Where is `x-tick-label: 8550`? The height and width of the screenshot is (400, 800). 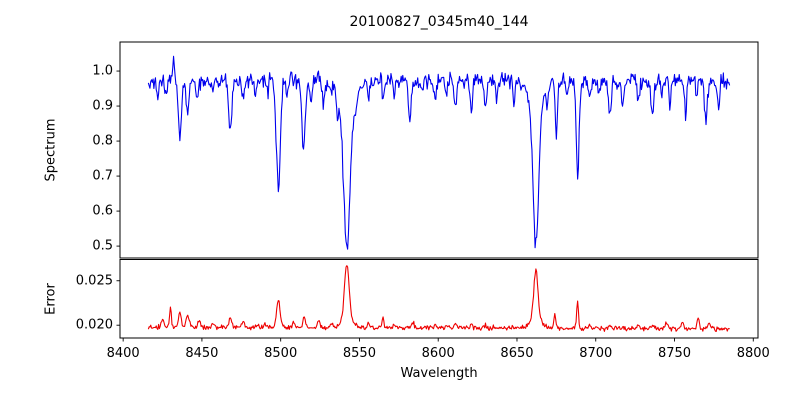
x-tick-label: 8550 is located at coordinates (359, 353).